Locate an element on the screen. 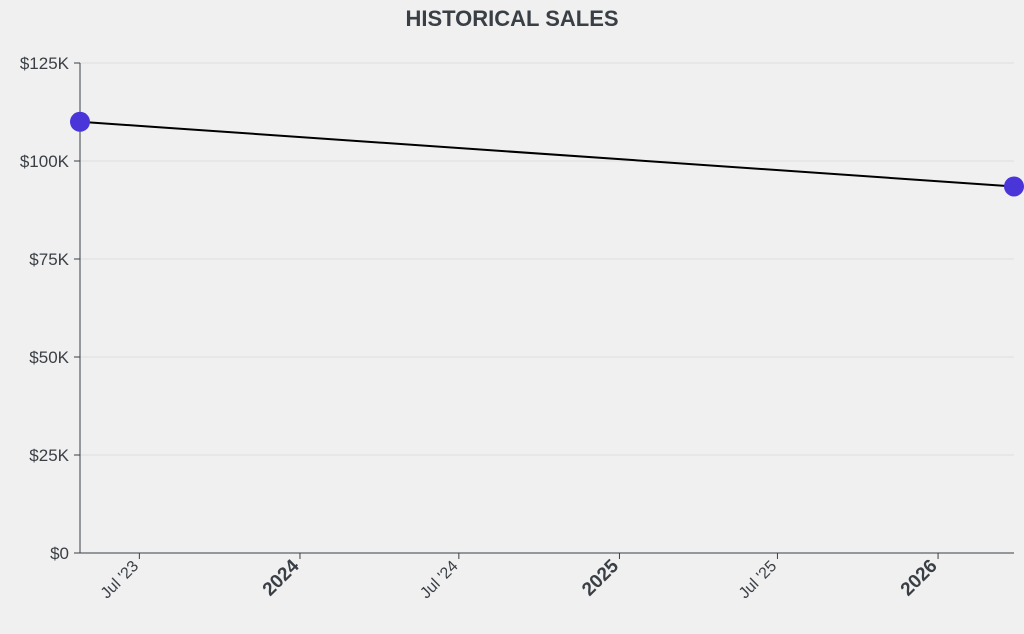 This screenshot has height=634, width=1024. y-tick-label: $0 is located at coordinates (59, 553).